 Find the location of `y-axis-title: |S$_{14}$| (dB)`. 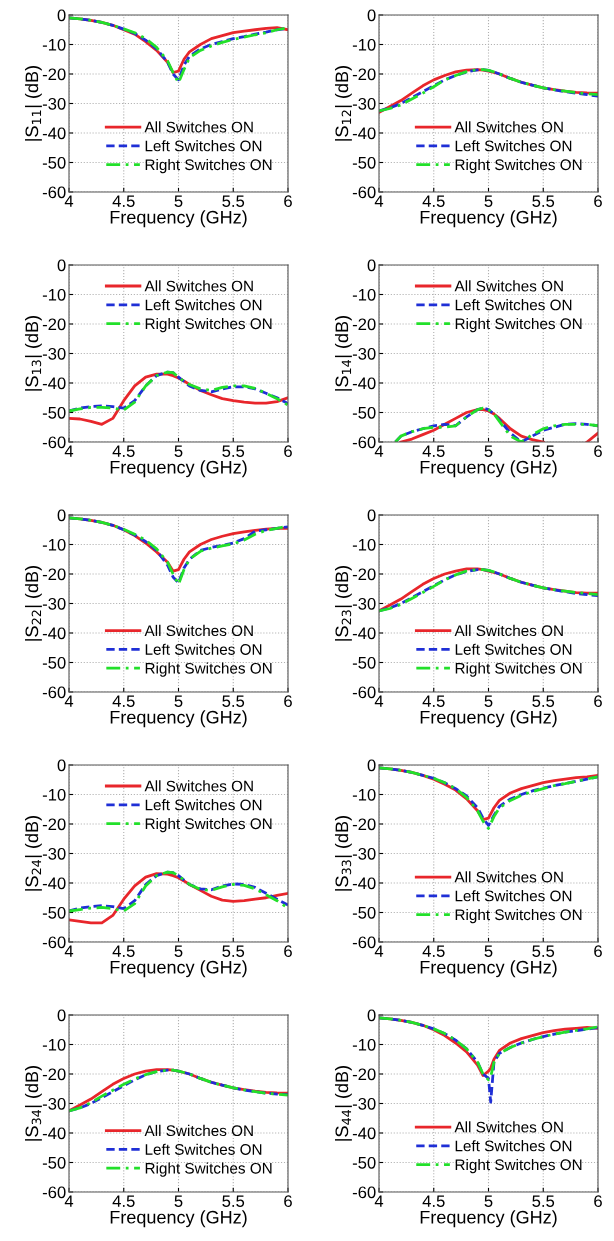

y-axis-title: |S$_{14}$| (dB) is located at coordinates (343, 353).